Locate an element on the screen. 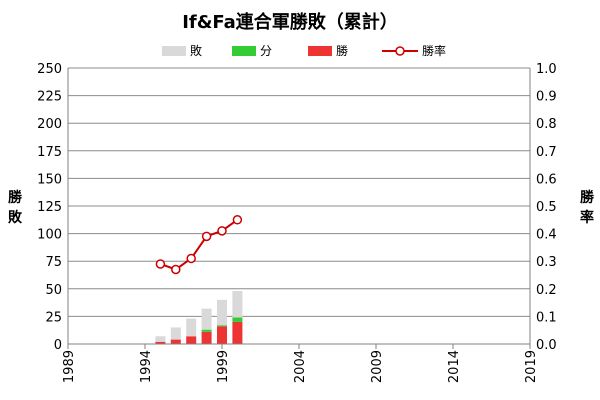 The width and height of the screenshot is (600, 400). left-tick-label: 50 is located at coordinates (53, 290).